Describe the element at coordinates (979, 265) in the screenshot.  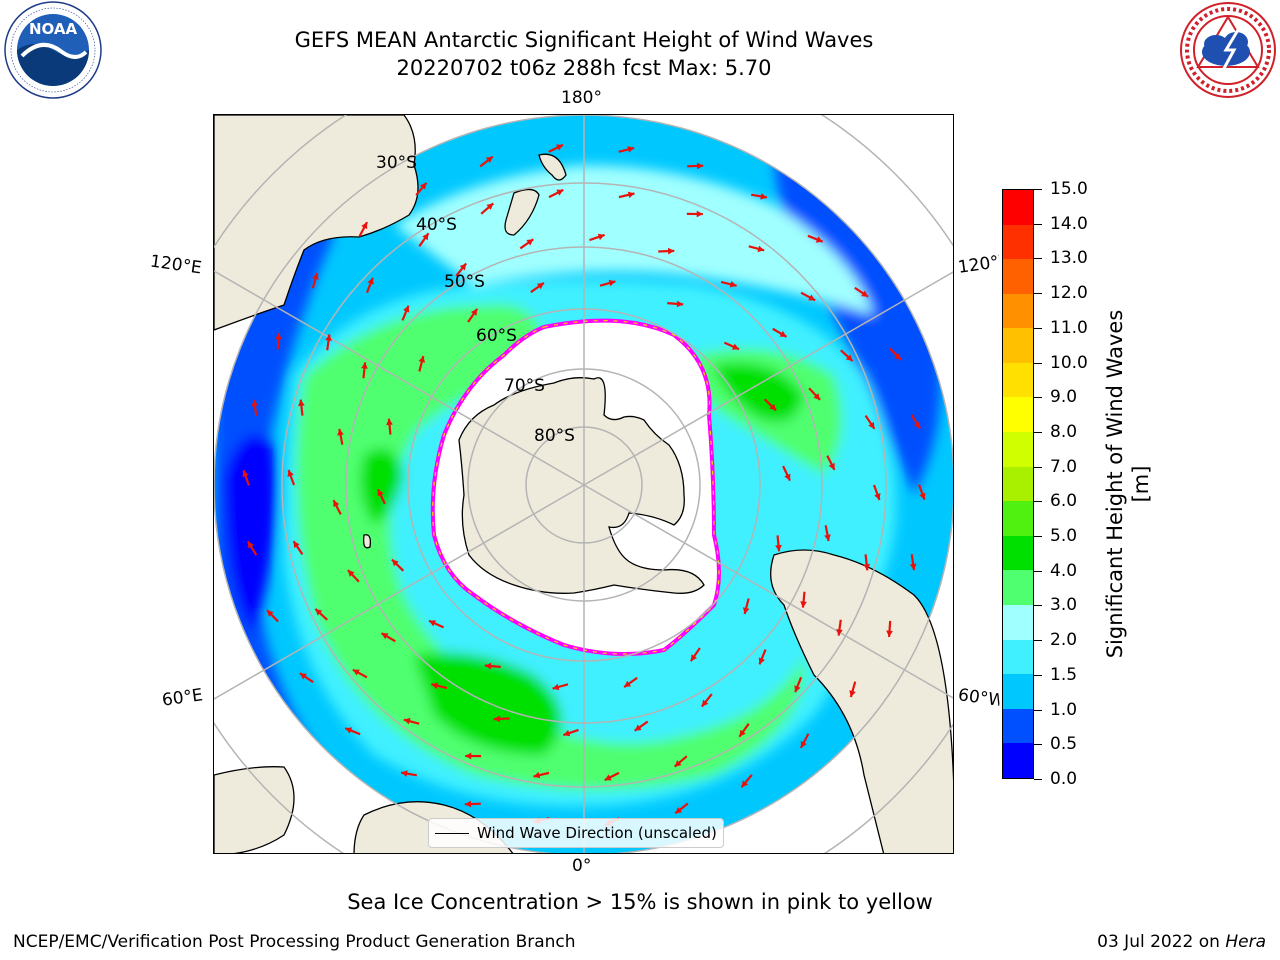
I see `lon-label-120w: 120°W` at that location.